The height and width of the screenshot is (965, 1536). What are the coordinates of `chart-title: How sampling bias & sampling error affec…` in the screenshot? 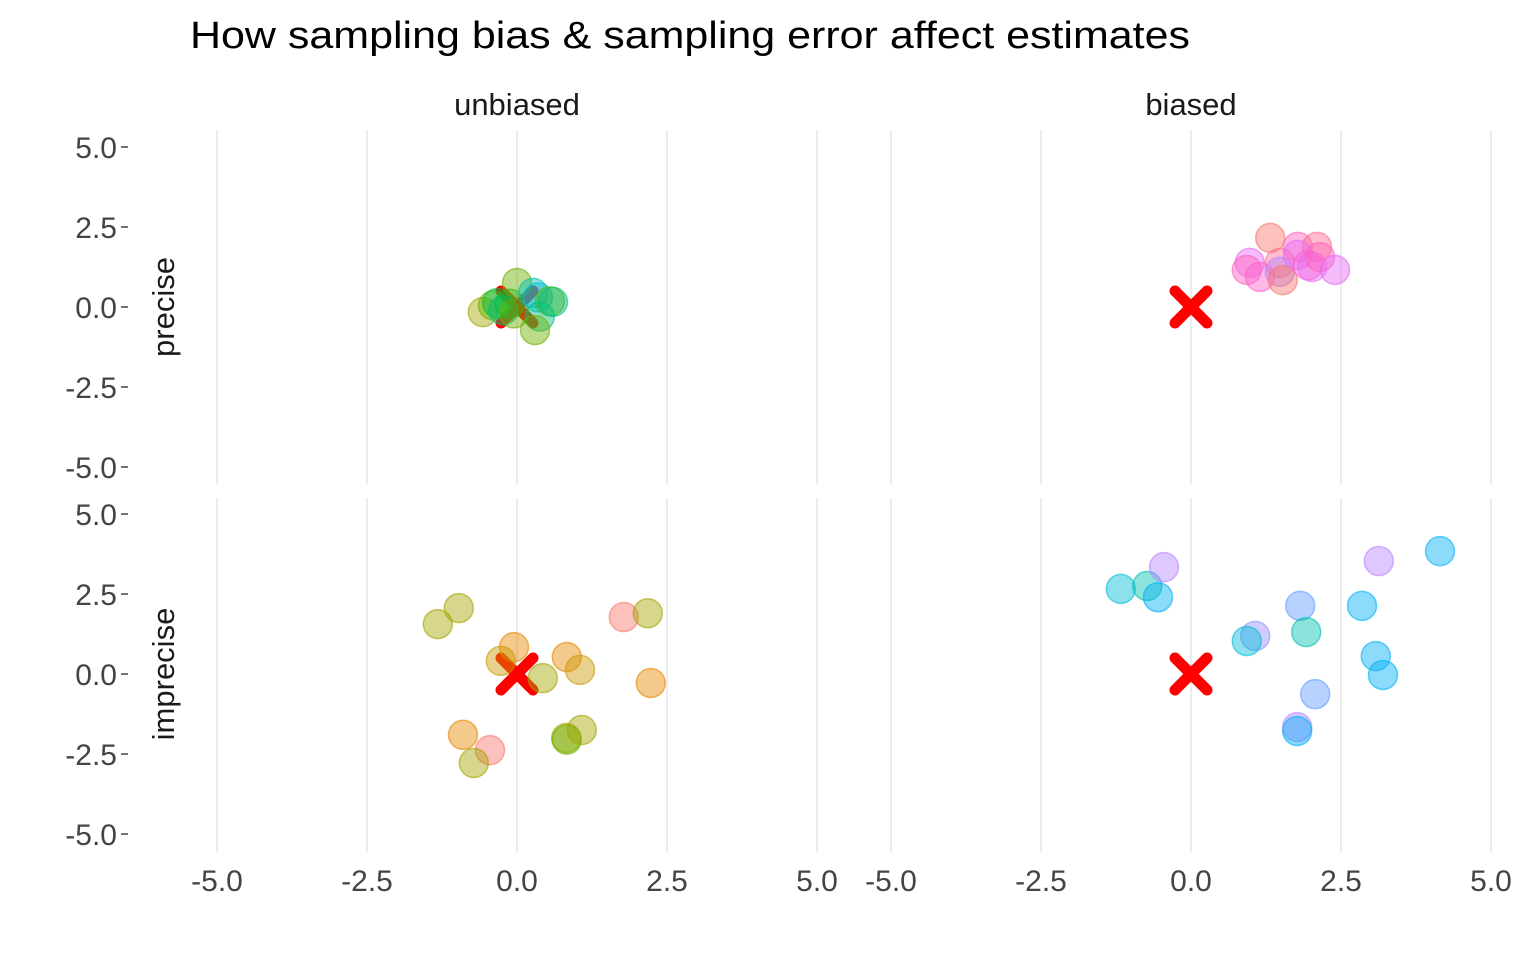 It's located at (690, 36).